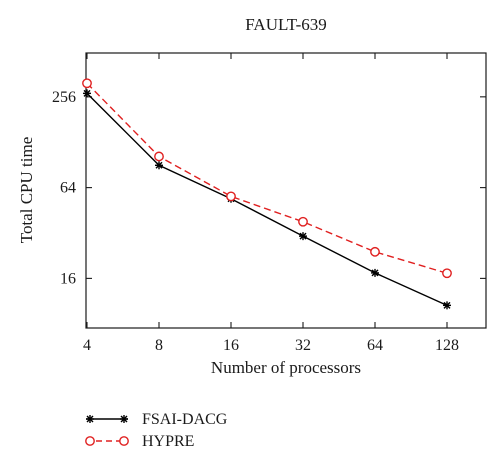  Describe the element at coordinates (447, 345) in the screenshot. I see `x-tick-label: 128` at that location.